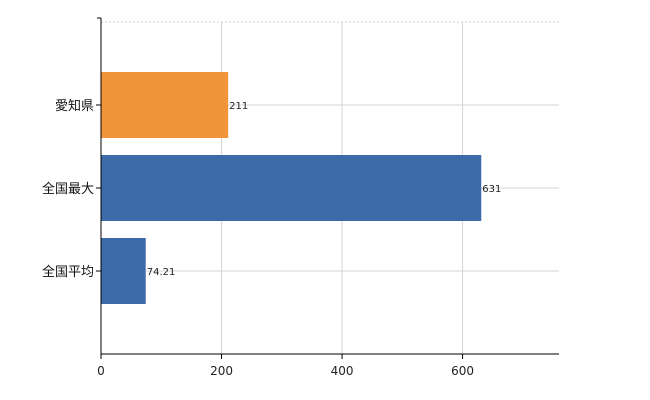 The image size is (650, 400). What do you see at coordinates (68, 272) in the screenshot?
I see `category-label: 全国平均` at bounding box center [68, 272].